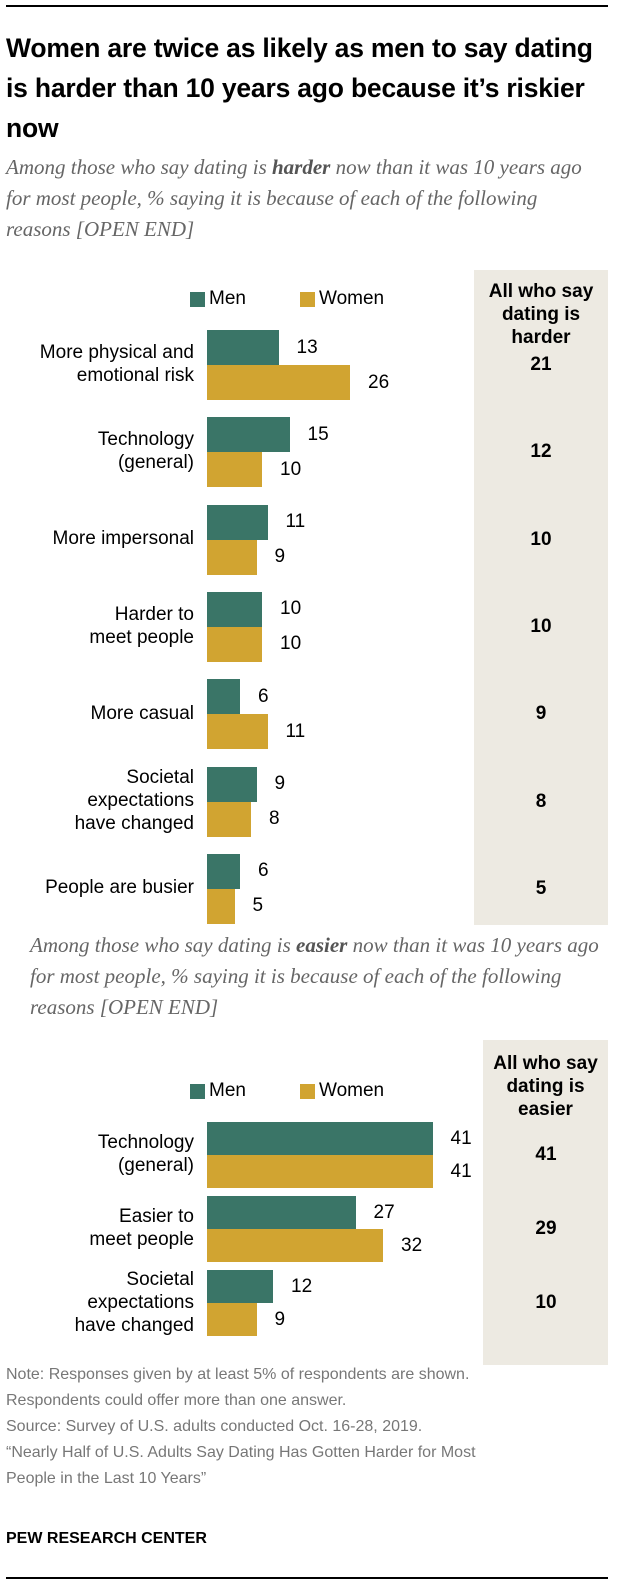 The image size is (626, 1586). I want to click on all-value: 29, so click(546, 1228).